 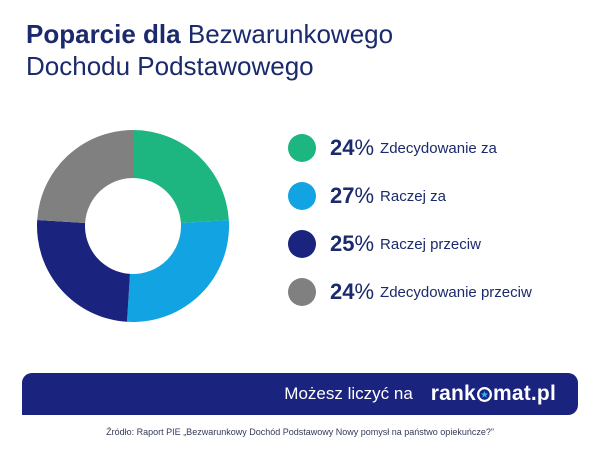 I want to click on brand-left: rank, so click(x=453, y=393).